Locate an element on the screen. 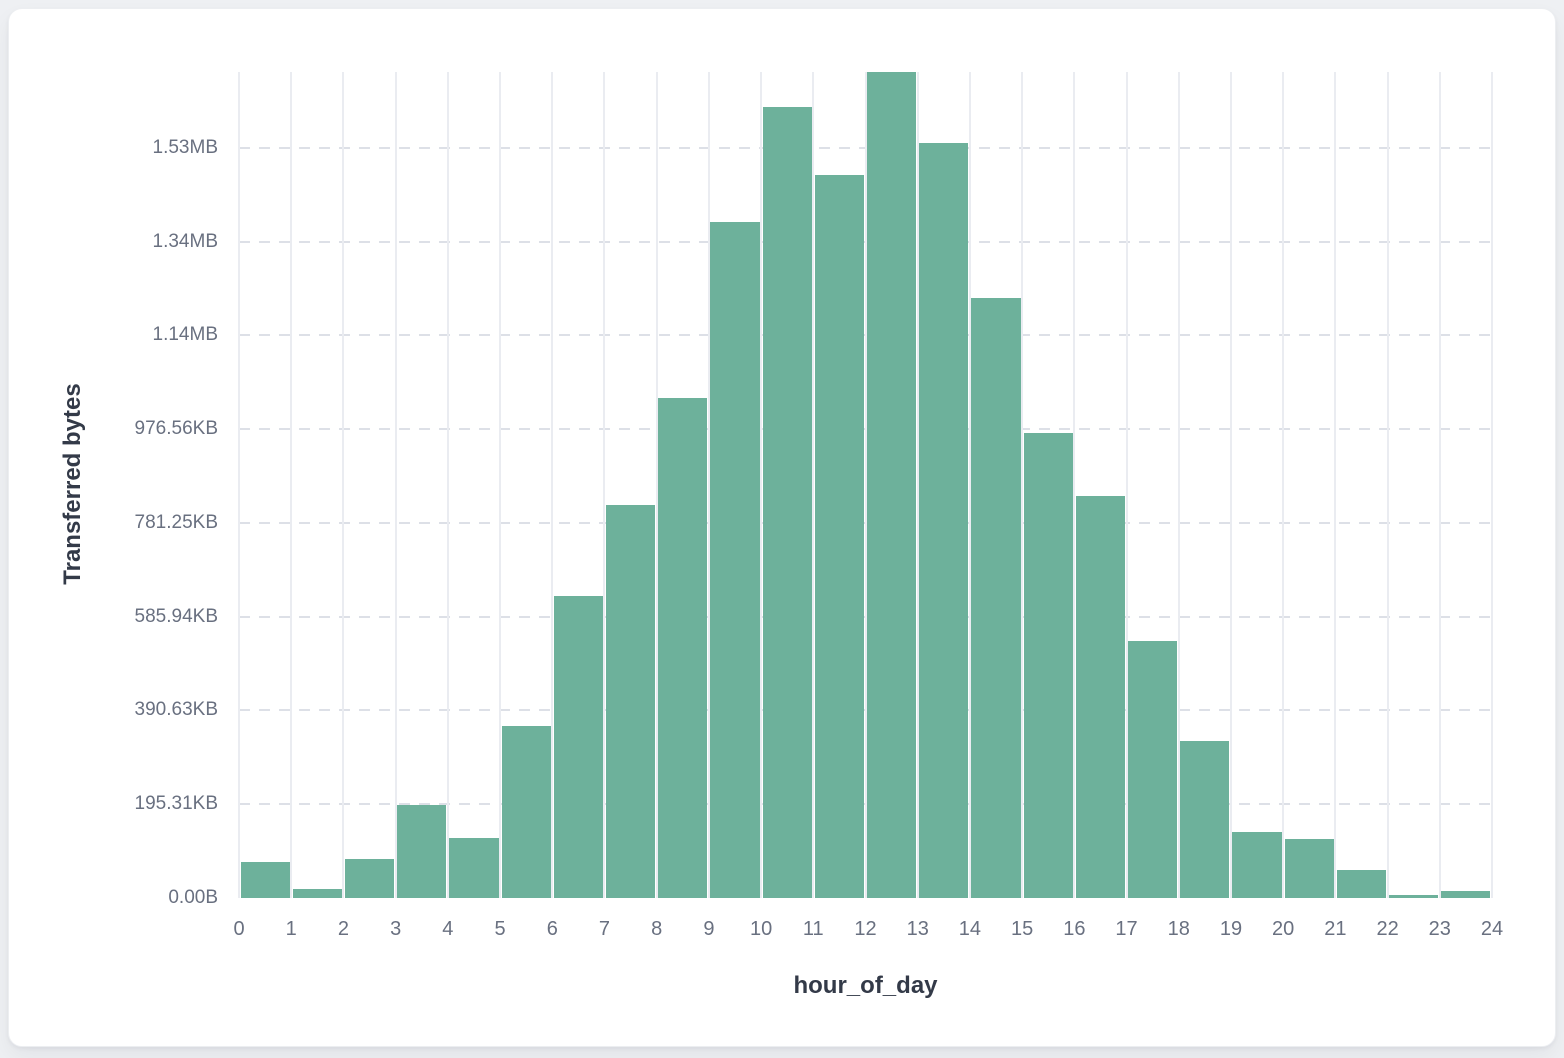 The image size is (1564, 1058). y-axis-tick-label: 1.34MB is located at coordinates (185, 241).